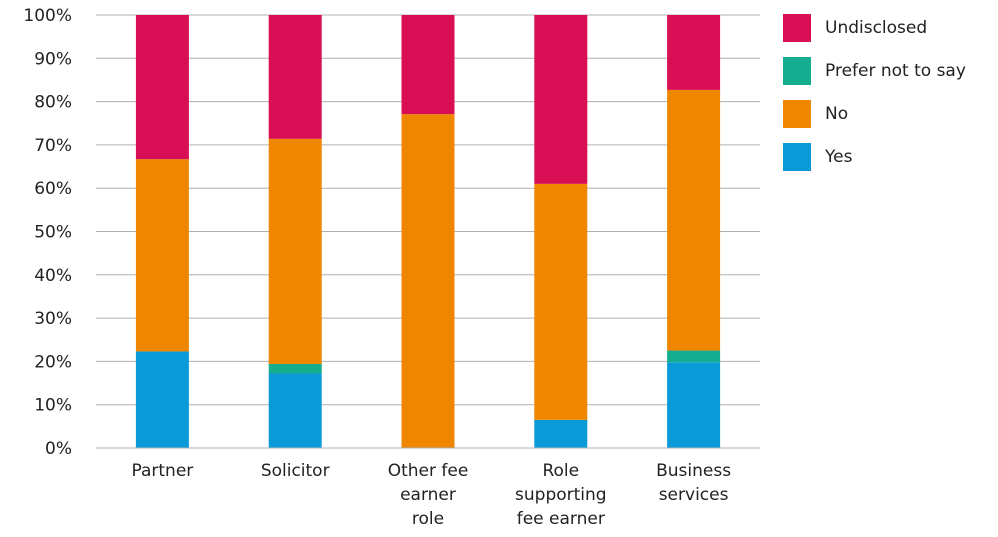  I want to click on x-category-label: fee earner, so click(561, 519).